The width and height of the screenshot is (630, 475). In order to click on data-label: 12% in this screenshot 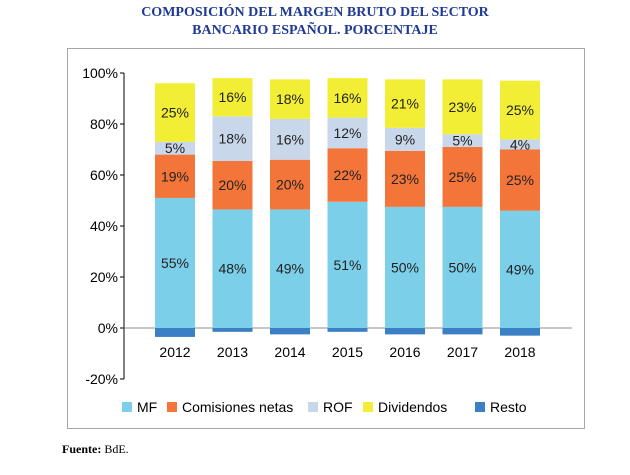, I will do `click(347, 133)`.